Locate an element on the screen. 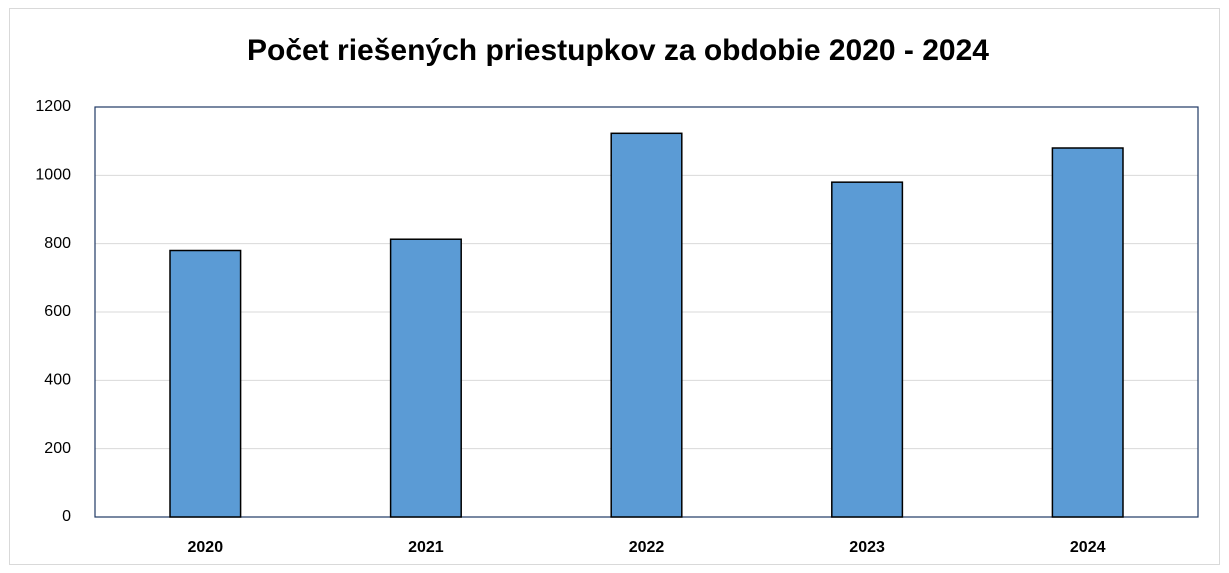  x-tick-label: 2020 is located at coordinates (206, 547).